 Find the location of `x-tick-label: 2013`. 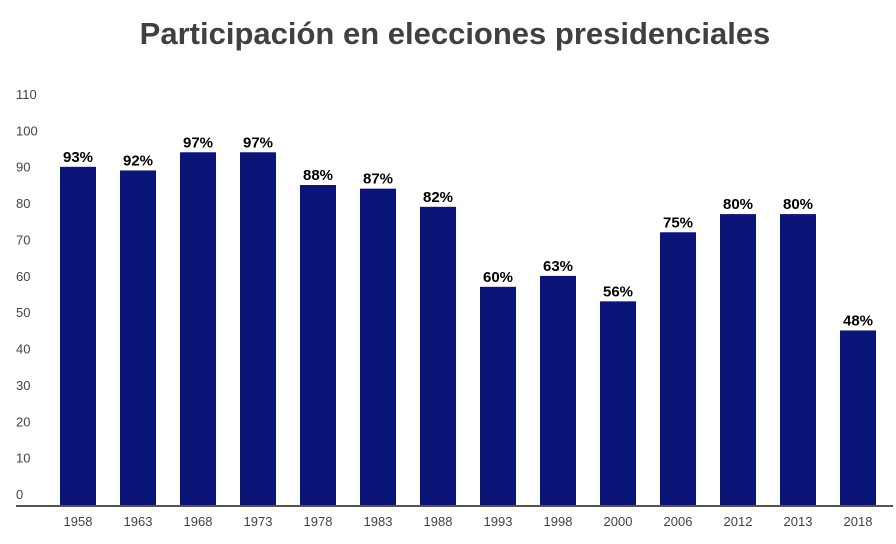

x-tick-label: 2013 is located at coordinates (798, 521).